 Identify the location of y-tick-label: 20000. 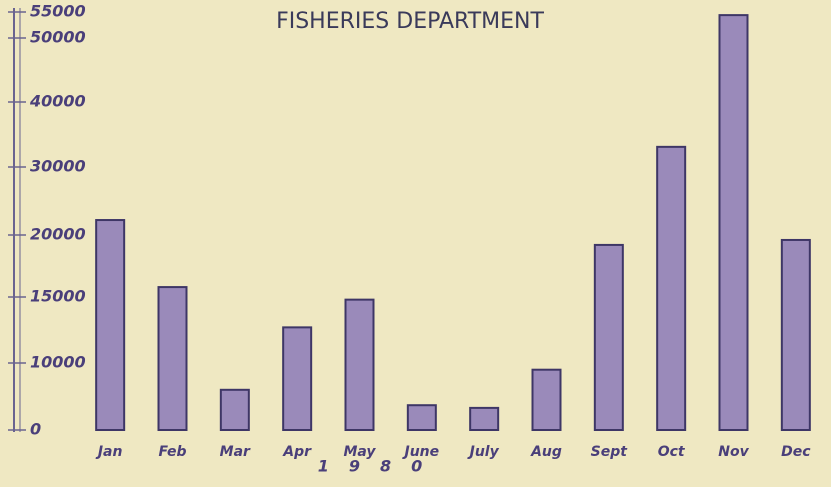
(58, 234).